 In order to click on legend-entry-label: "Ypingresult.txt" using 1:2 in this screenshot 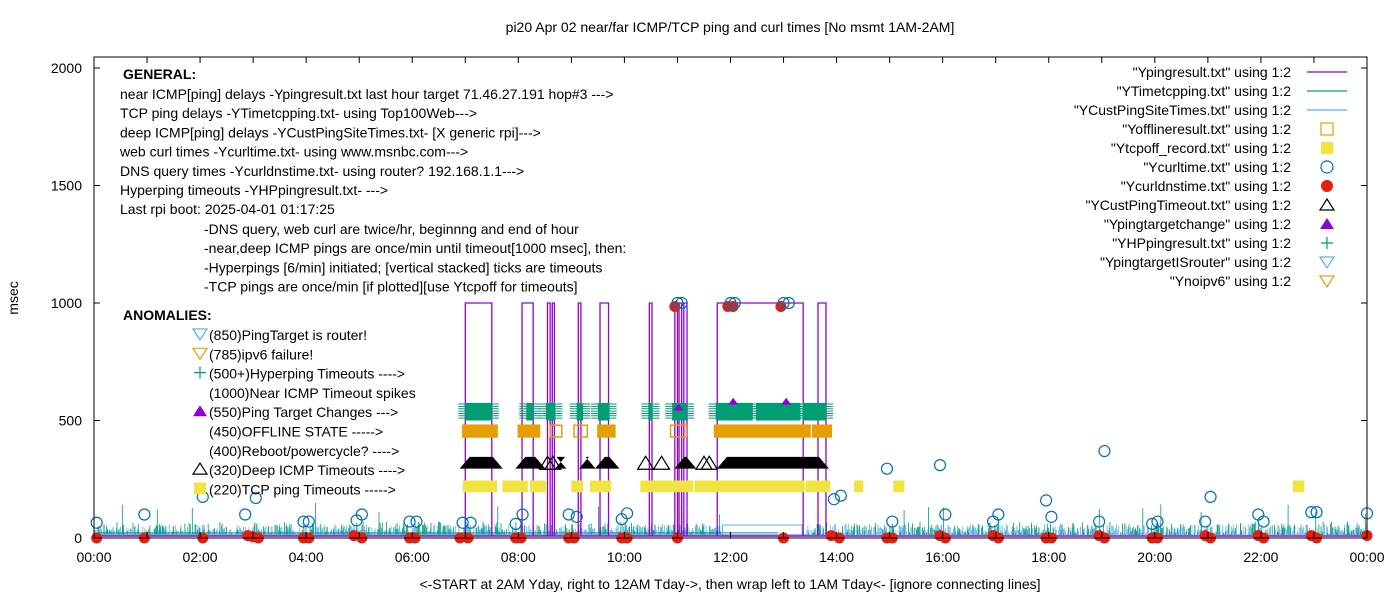, I will do `click(1212, 72)`.